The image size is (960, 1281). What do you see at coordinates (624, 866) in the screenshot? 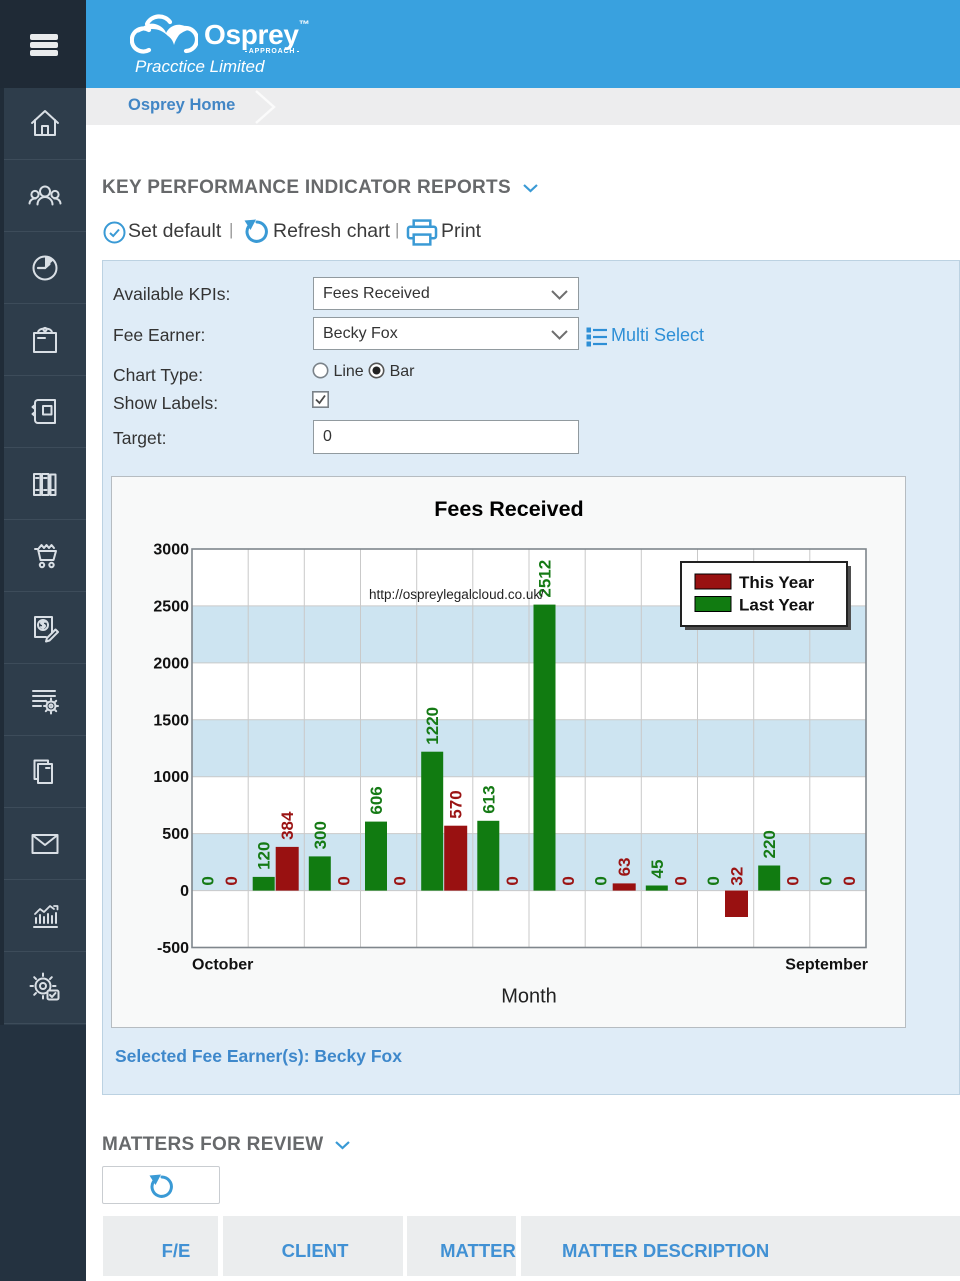
I see `svg-text: 63` at bounding box center [624, 866].